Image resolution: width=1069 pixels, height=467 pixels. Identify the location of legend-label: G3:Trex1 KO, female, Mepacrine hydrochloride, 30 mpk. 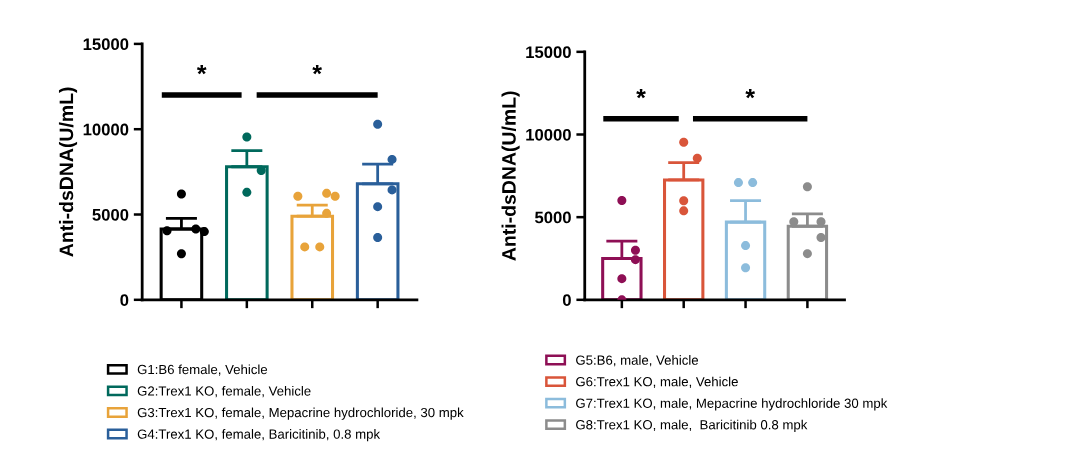
(300, 413).